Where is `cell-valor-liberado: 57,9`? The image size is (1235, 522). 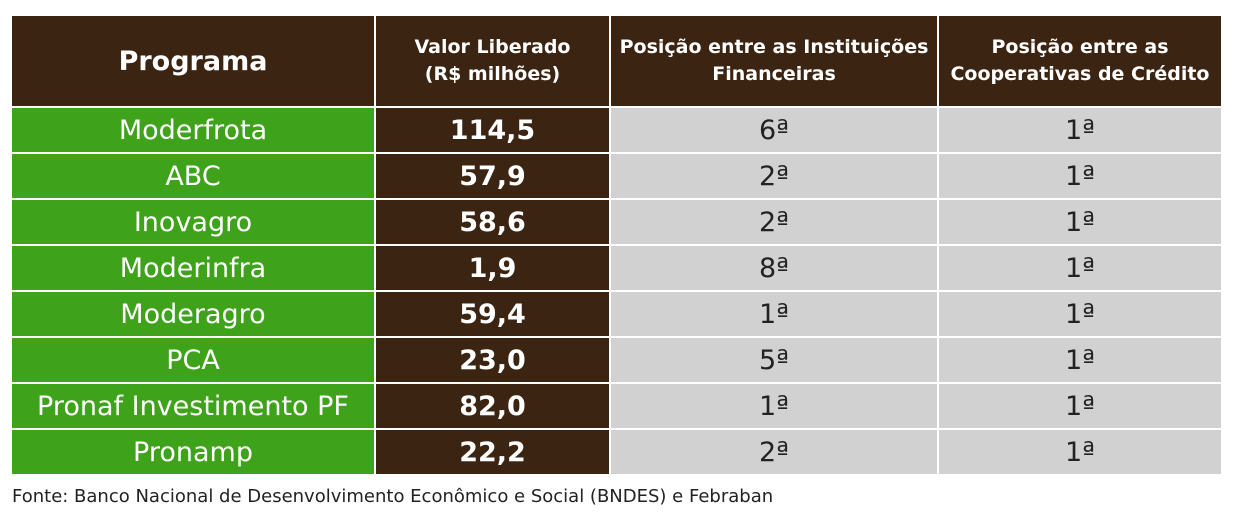
cell-valor-liberado: 57,9 is located at coordinates (492, 176).